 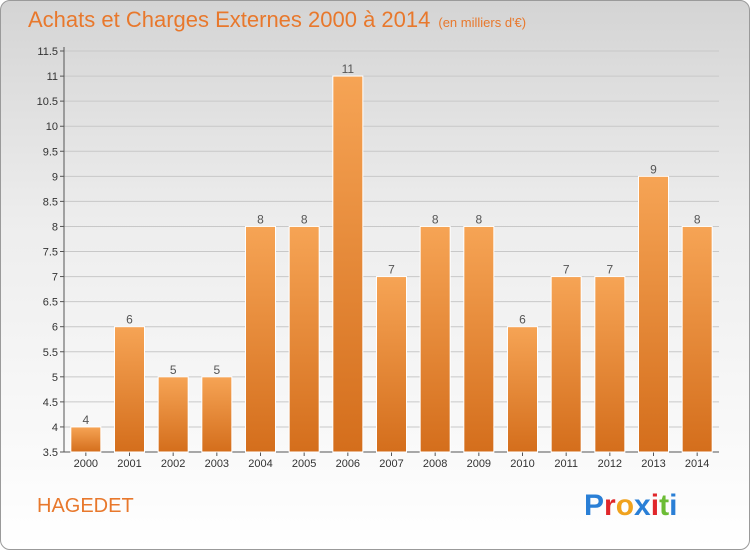 I want to click on y-tick-label: 6.5, so click(x=50, y=303).